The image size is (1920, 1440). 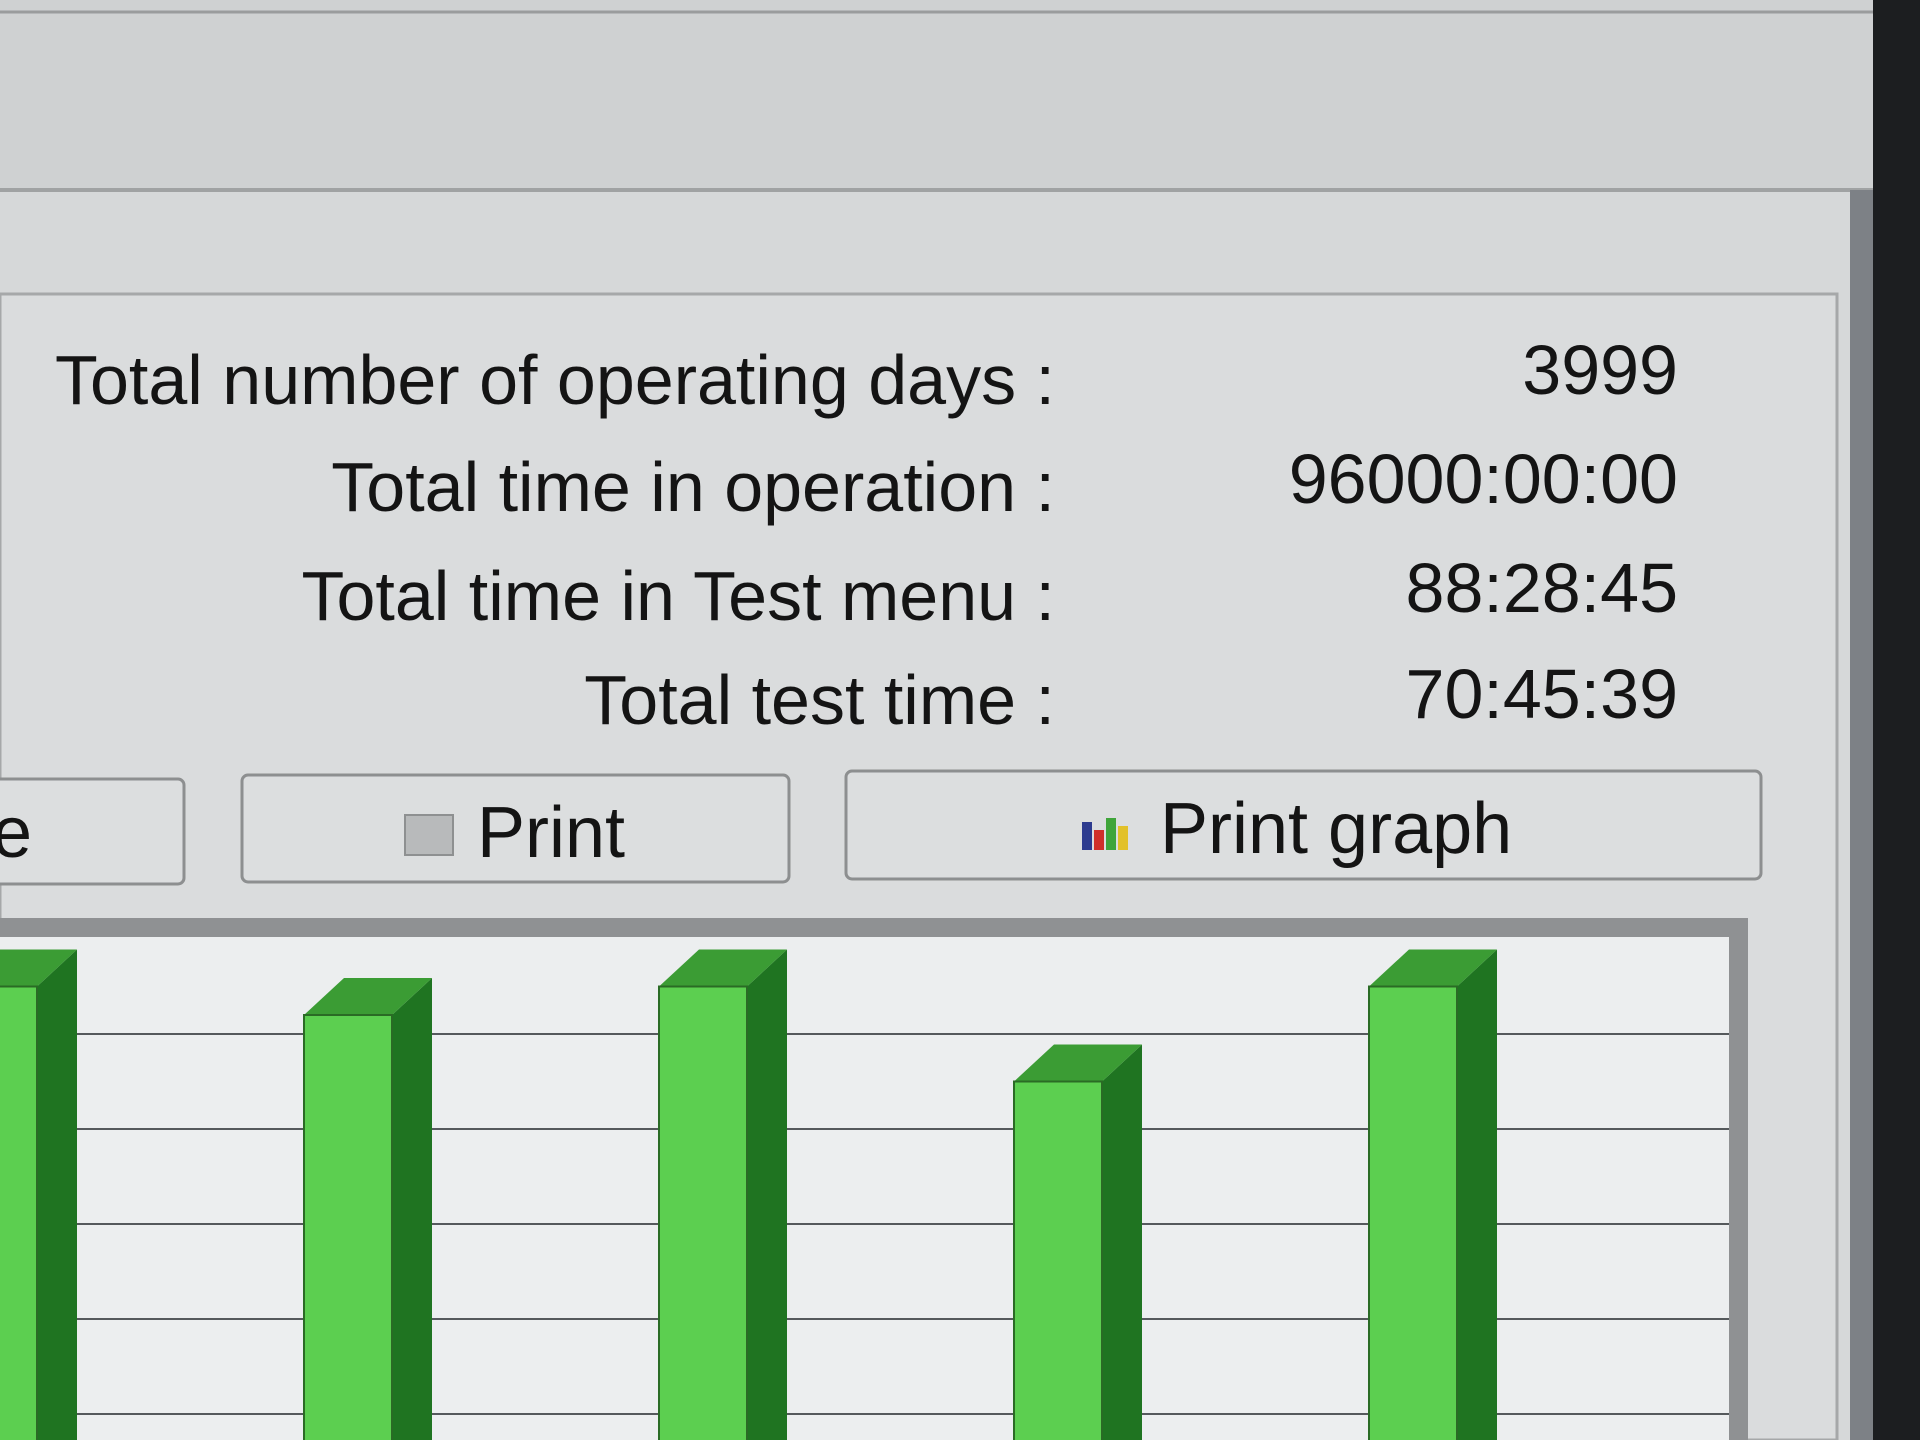 What do you see at coordinates (693, 487) in the screenshot?
I see `stat-label: Total time in operation :` at bounding box center [693, 487].